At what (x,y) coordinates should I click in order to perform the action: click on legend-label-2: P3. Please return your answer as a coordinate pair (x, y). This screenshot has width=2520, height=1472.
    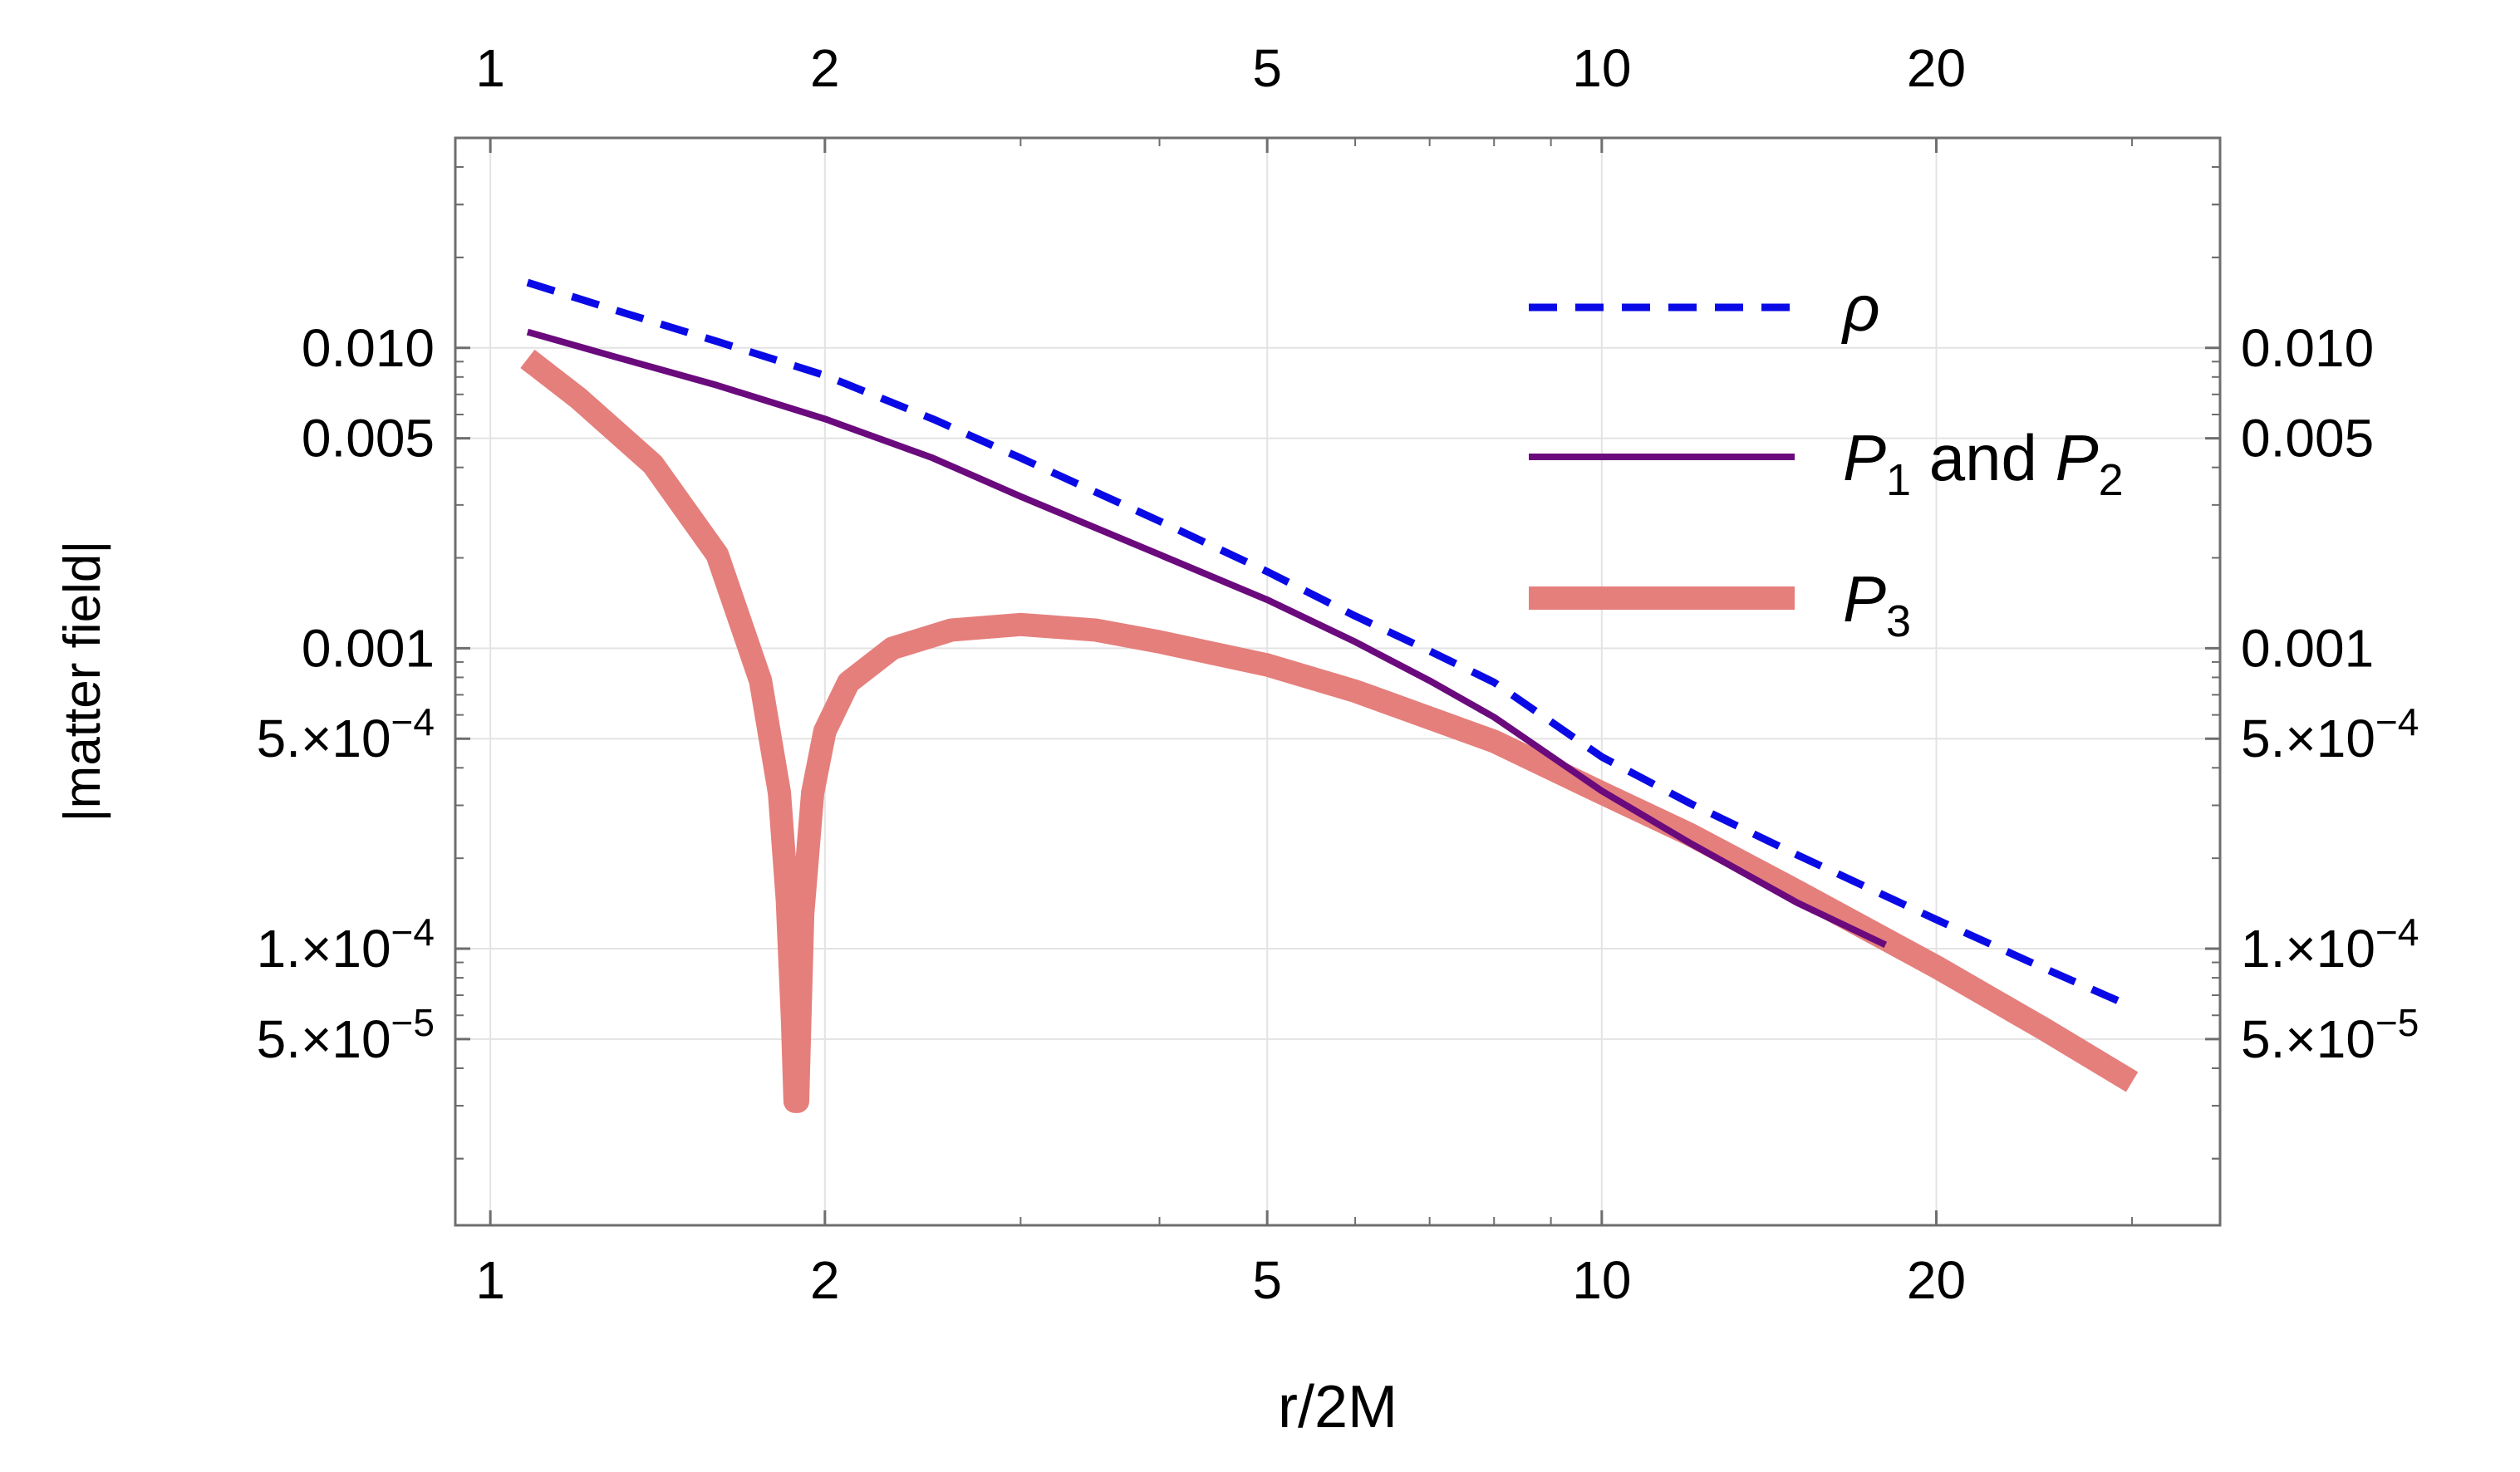
    Looking at the image, I should click on (1877, 604).